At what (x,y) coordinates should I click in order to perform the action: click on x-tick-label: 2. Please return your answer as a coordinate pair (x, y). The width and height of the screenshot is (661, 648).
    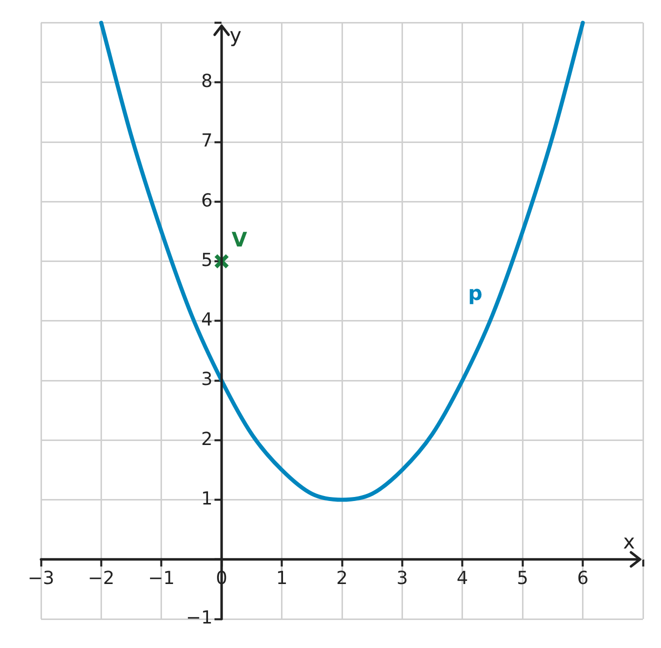
    Looking at the image, I should click on (342, 578).